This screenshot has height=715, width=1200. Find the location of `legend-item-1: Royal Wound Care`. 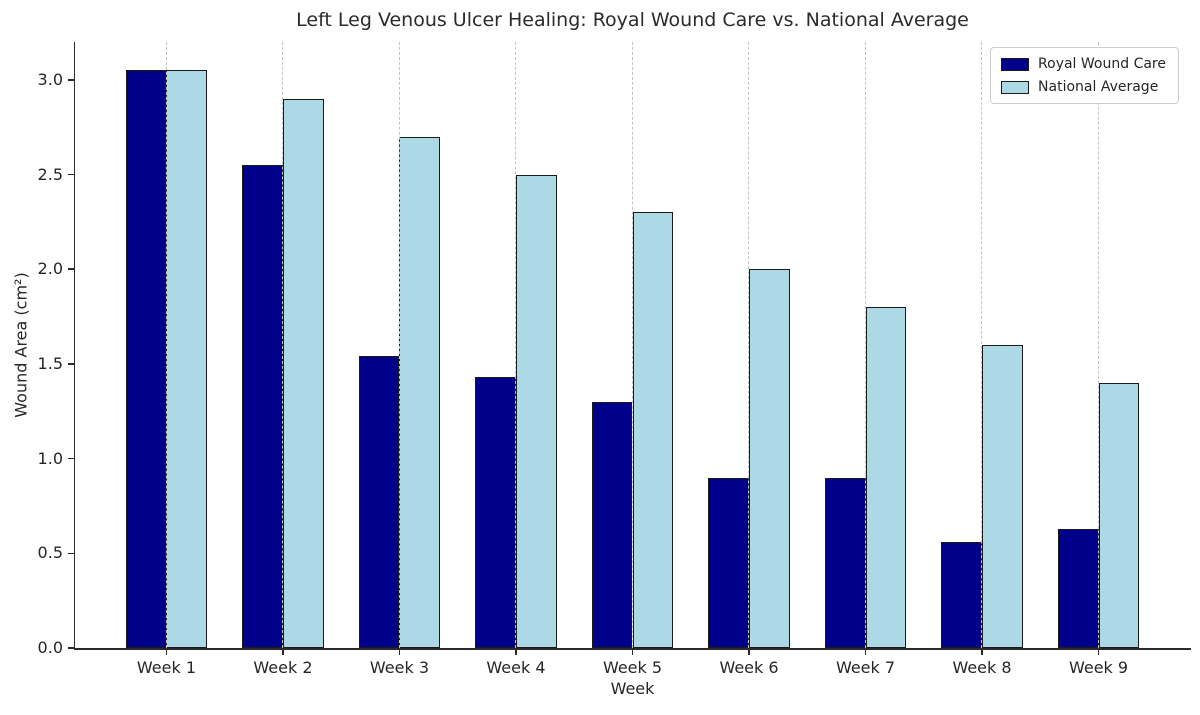

legend-item-1: Royal Wound Care is located at coordinates (1083, 64).